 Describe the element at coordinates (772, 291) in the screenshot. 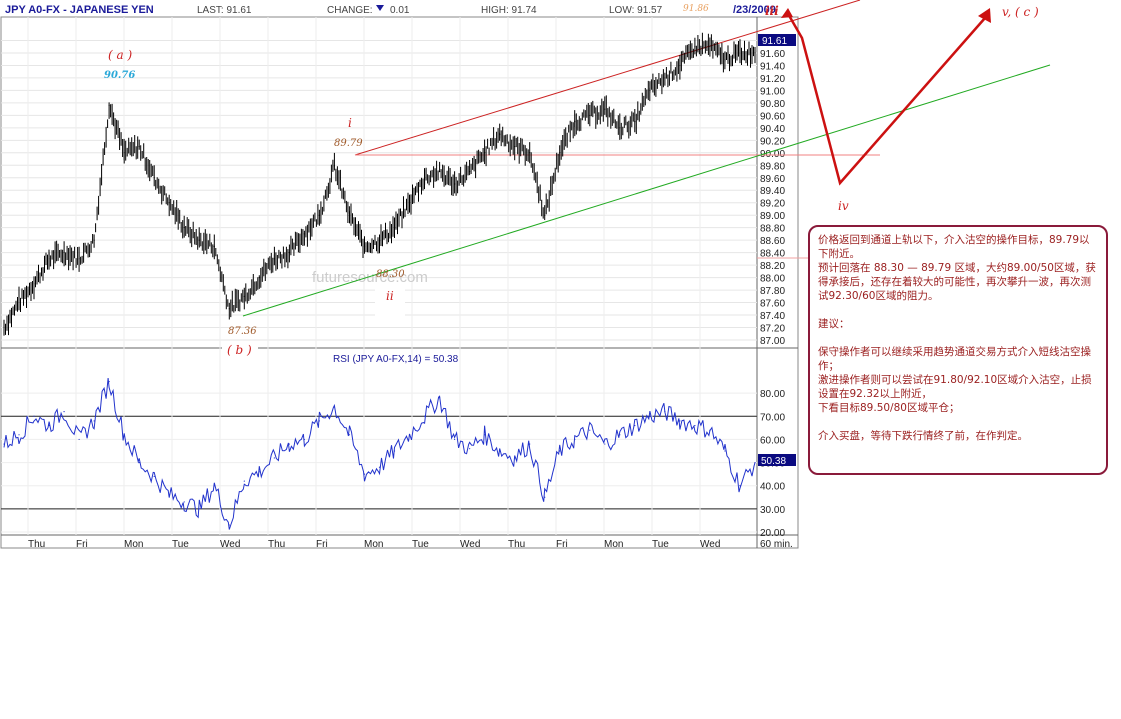

I see `price-tick-label: 87.80` at that location.